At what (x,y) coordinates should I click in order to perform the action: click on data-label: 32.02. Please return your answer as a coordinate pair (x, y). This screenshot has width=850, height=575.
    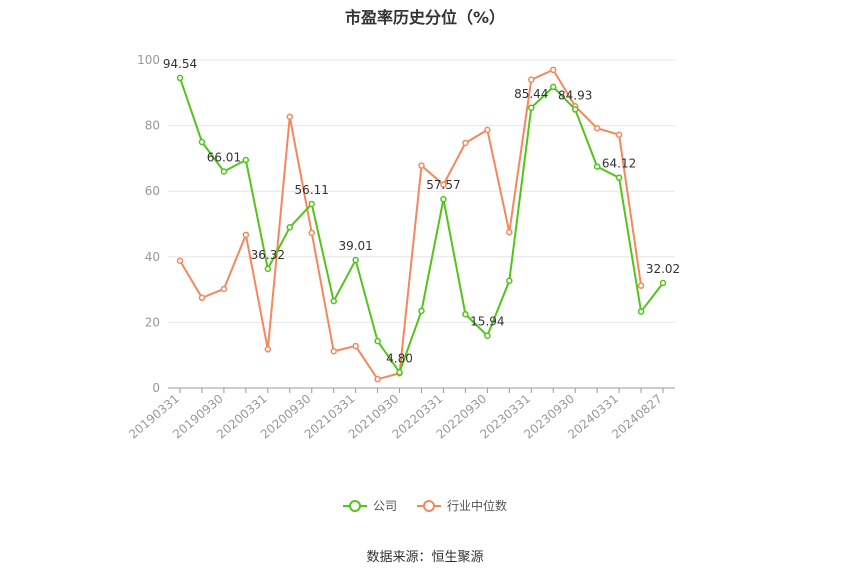
    Looking at the image, I should click on (663, 269).